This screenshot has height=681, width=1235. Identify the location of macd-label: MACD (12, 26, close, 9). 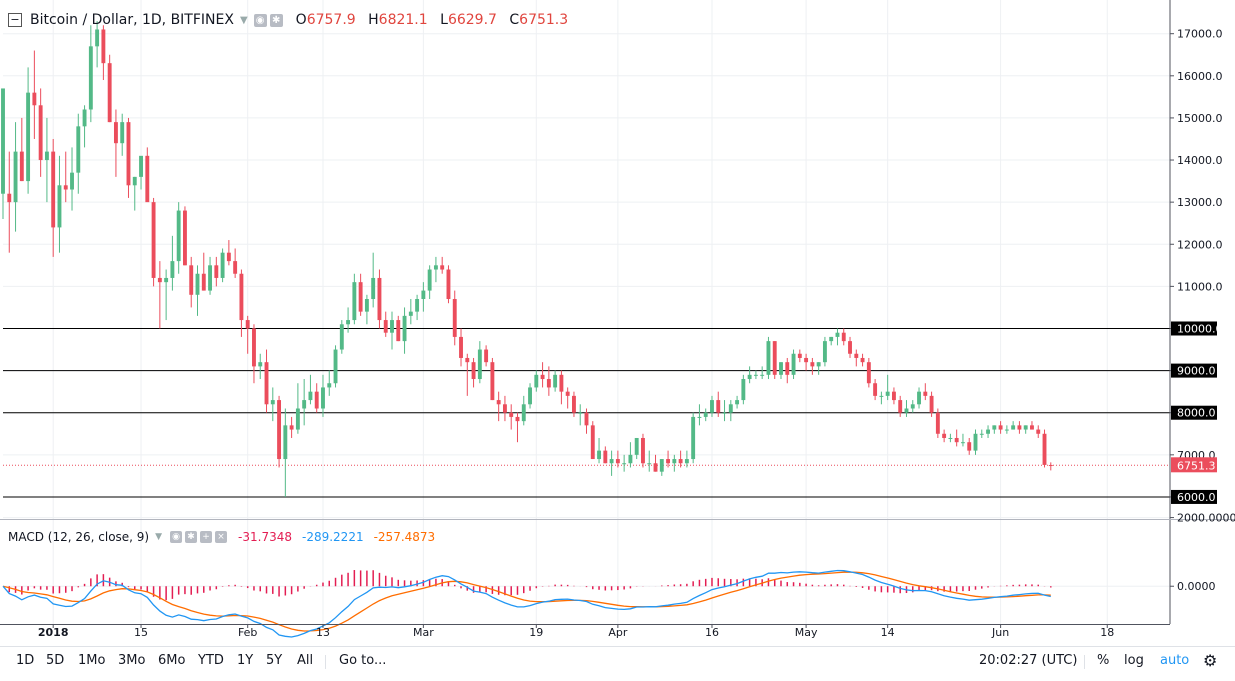
(79, 537).